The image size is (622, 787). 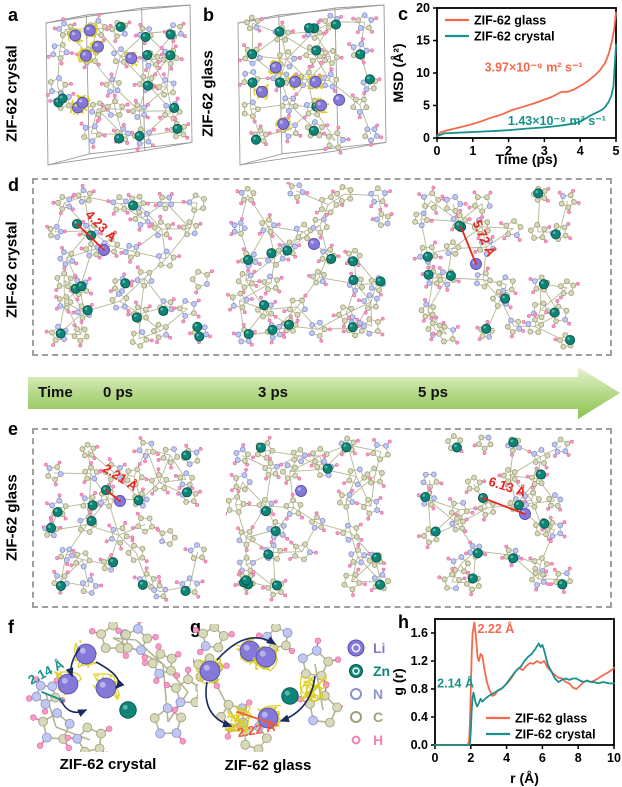 What do you see at coordinates (419, 717) in the screenshot?
I see `svg-text: 0.4` at bounding box center [419, 717].